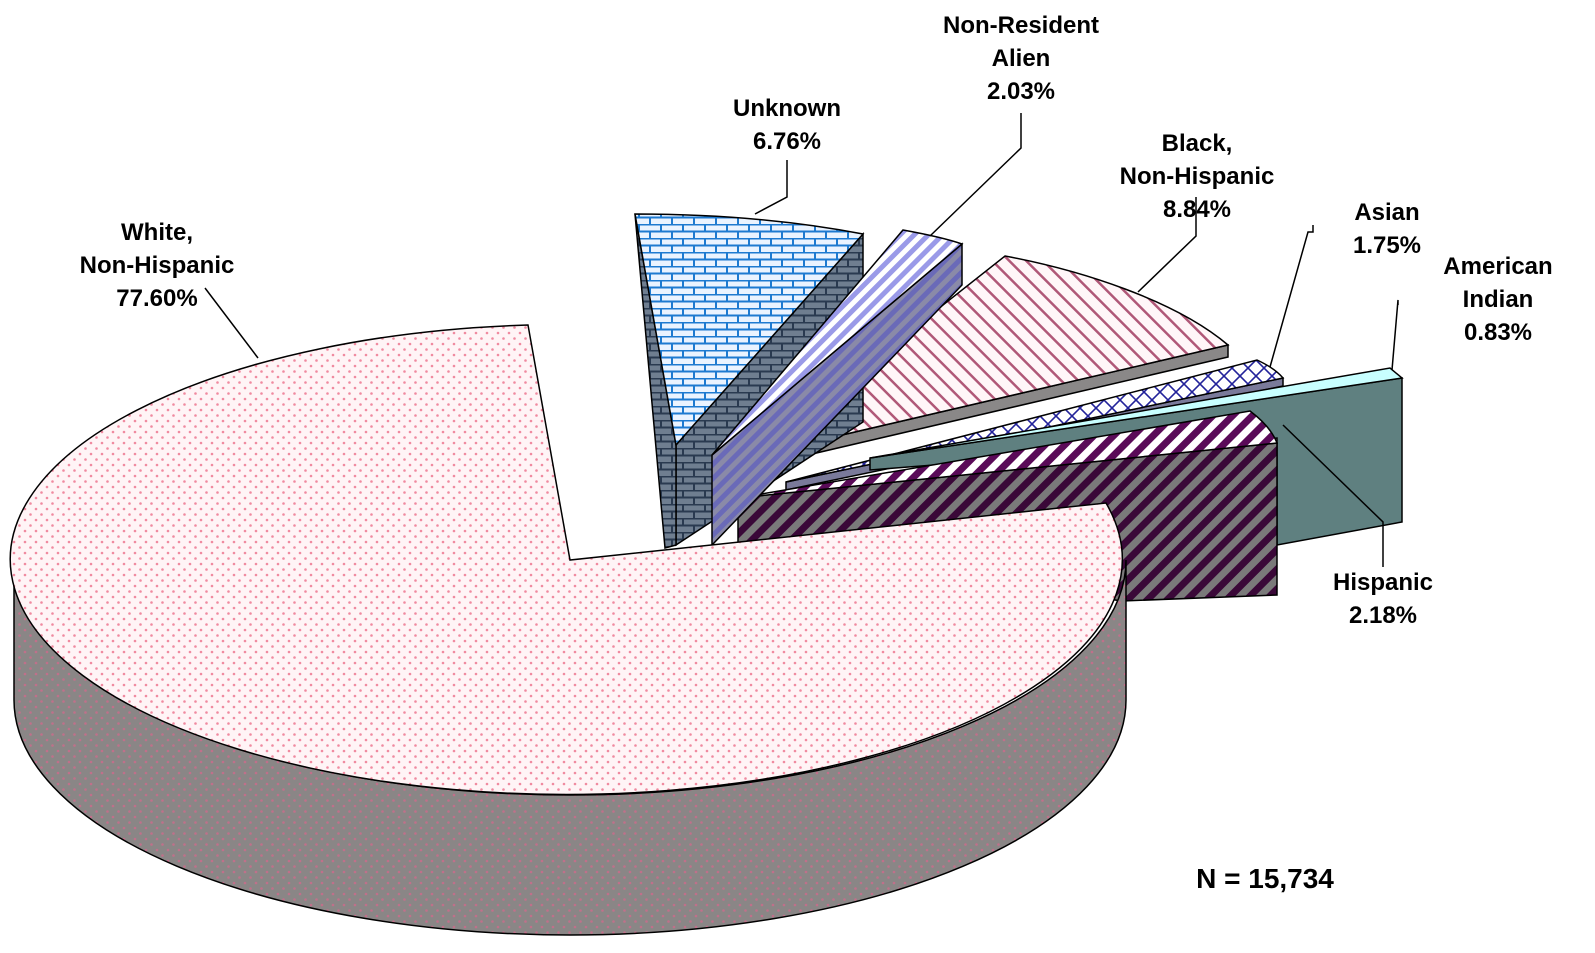 The height and width of the screenshot is (953, 1595). What do you see at coordinates (157, 232) in the screenshot?
I see `slice-name-label: White,` at bounding box center [157, 232].